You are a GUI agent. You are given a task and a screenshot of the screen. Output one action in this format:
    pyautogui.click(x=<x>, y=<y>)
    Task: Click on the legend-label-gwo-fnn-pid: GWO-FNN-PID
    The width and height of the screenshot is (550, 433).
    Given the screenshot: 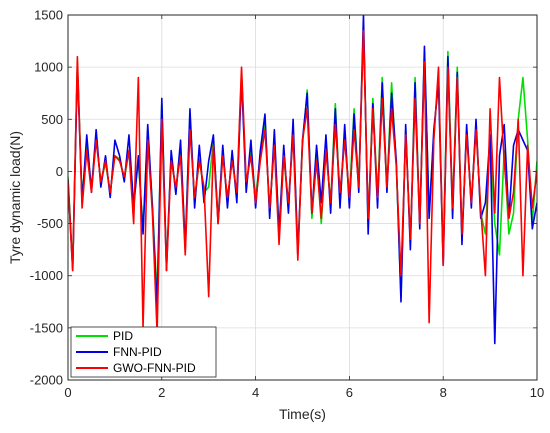 What is the action you would take?
    pyautogui.click(x=154, y=368)
    